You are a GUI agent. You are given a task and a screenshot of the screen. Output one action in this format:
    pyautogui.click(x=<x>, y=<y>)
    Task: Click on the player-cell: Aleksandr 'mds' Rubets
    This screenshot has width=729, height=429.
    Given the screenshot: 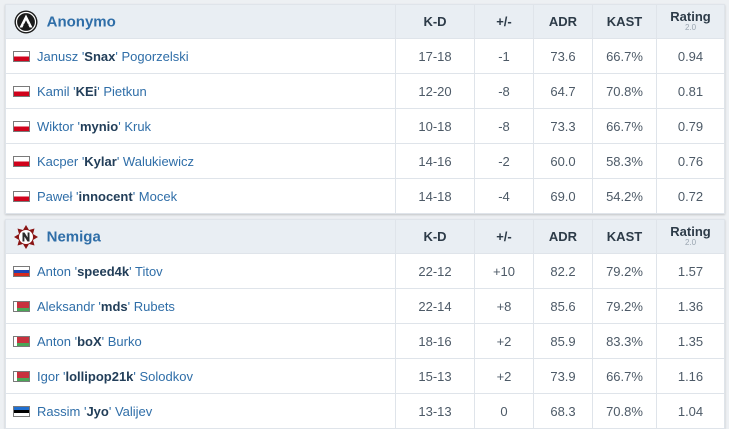 What is the action you would take?
    pyautogui.click(x=200, y=306)
    